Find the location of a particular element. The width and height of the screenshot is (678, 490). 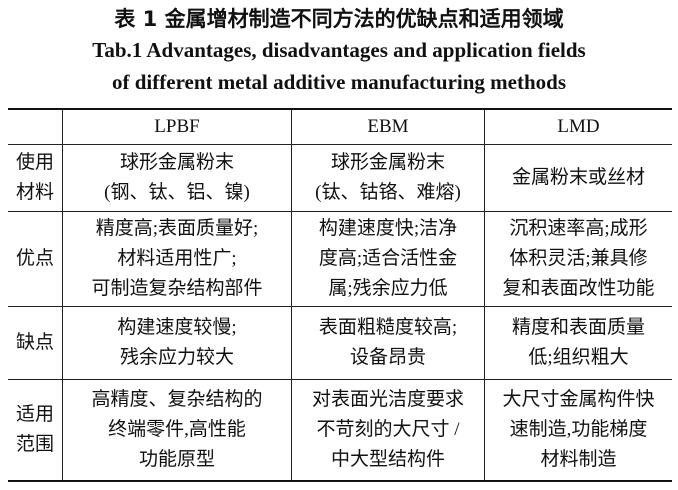

row: 缺点 构建速度较慢; 残余应力较大 表面粗糙度较高; 设备昂贵 精度和表面质量 低;组织粗大 is located at coordinates (340, 342).